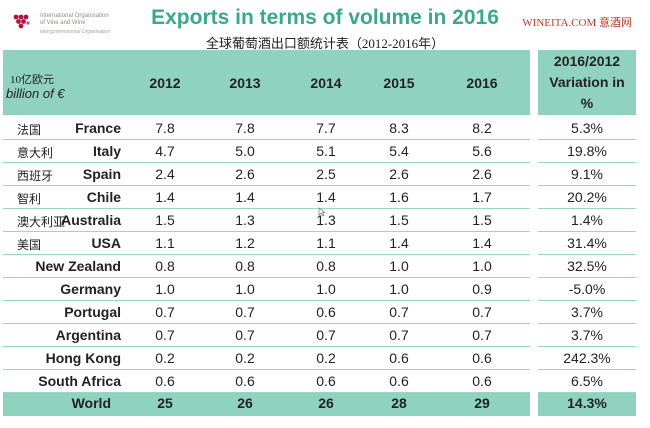 Image resolution: width=650 pixels, height=428 pixels. I want to click on value-cell: 7.7, so click(326, 128).